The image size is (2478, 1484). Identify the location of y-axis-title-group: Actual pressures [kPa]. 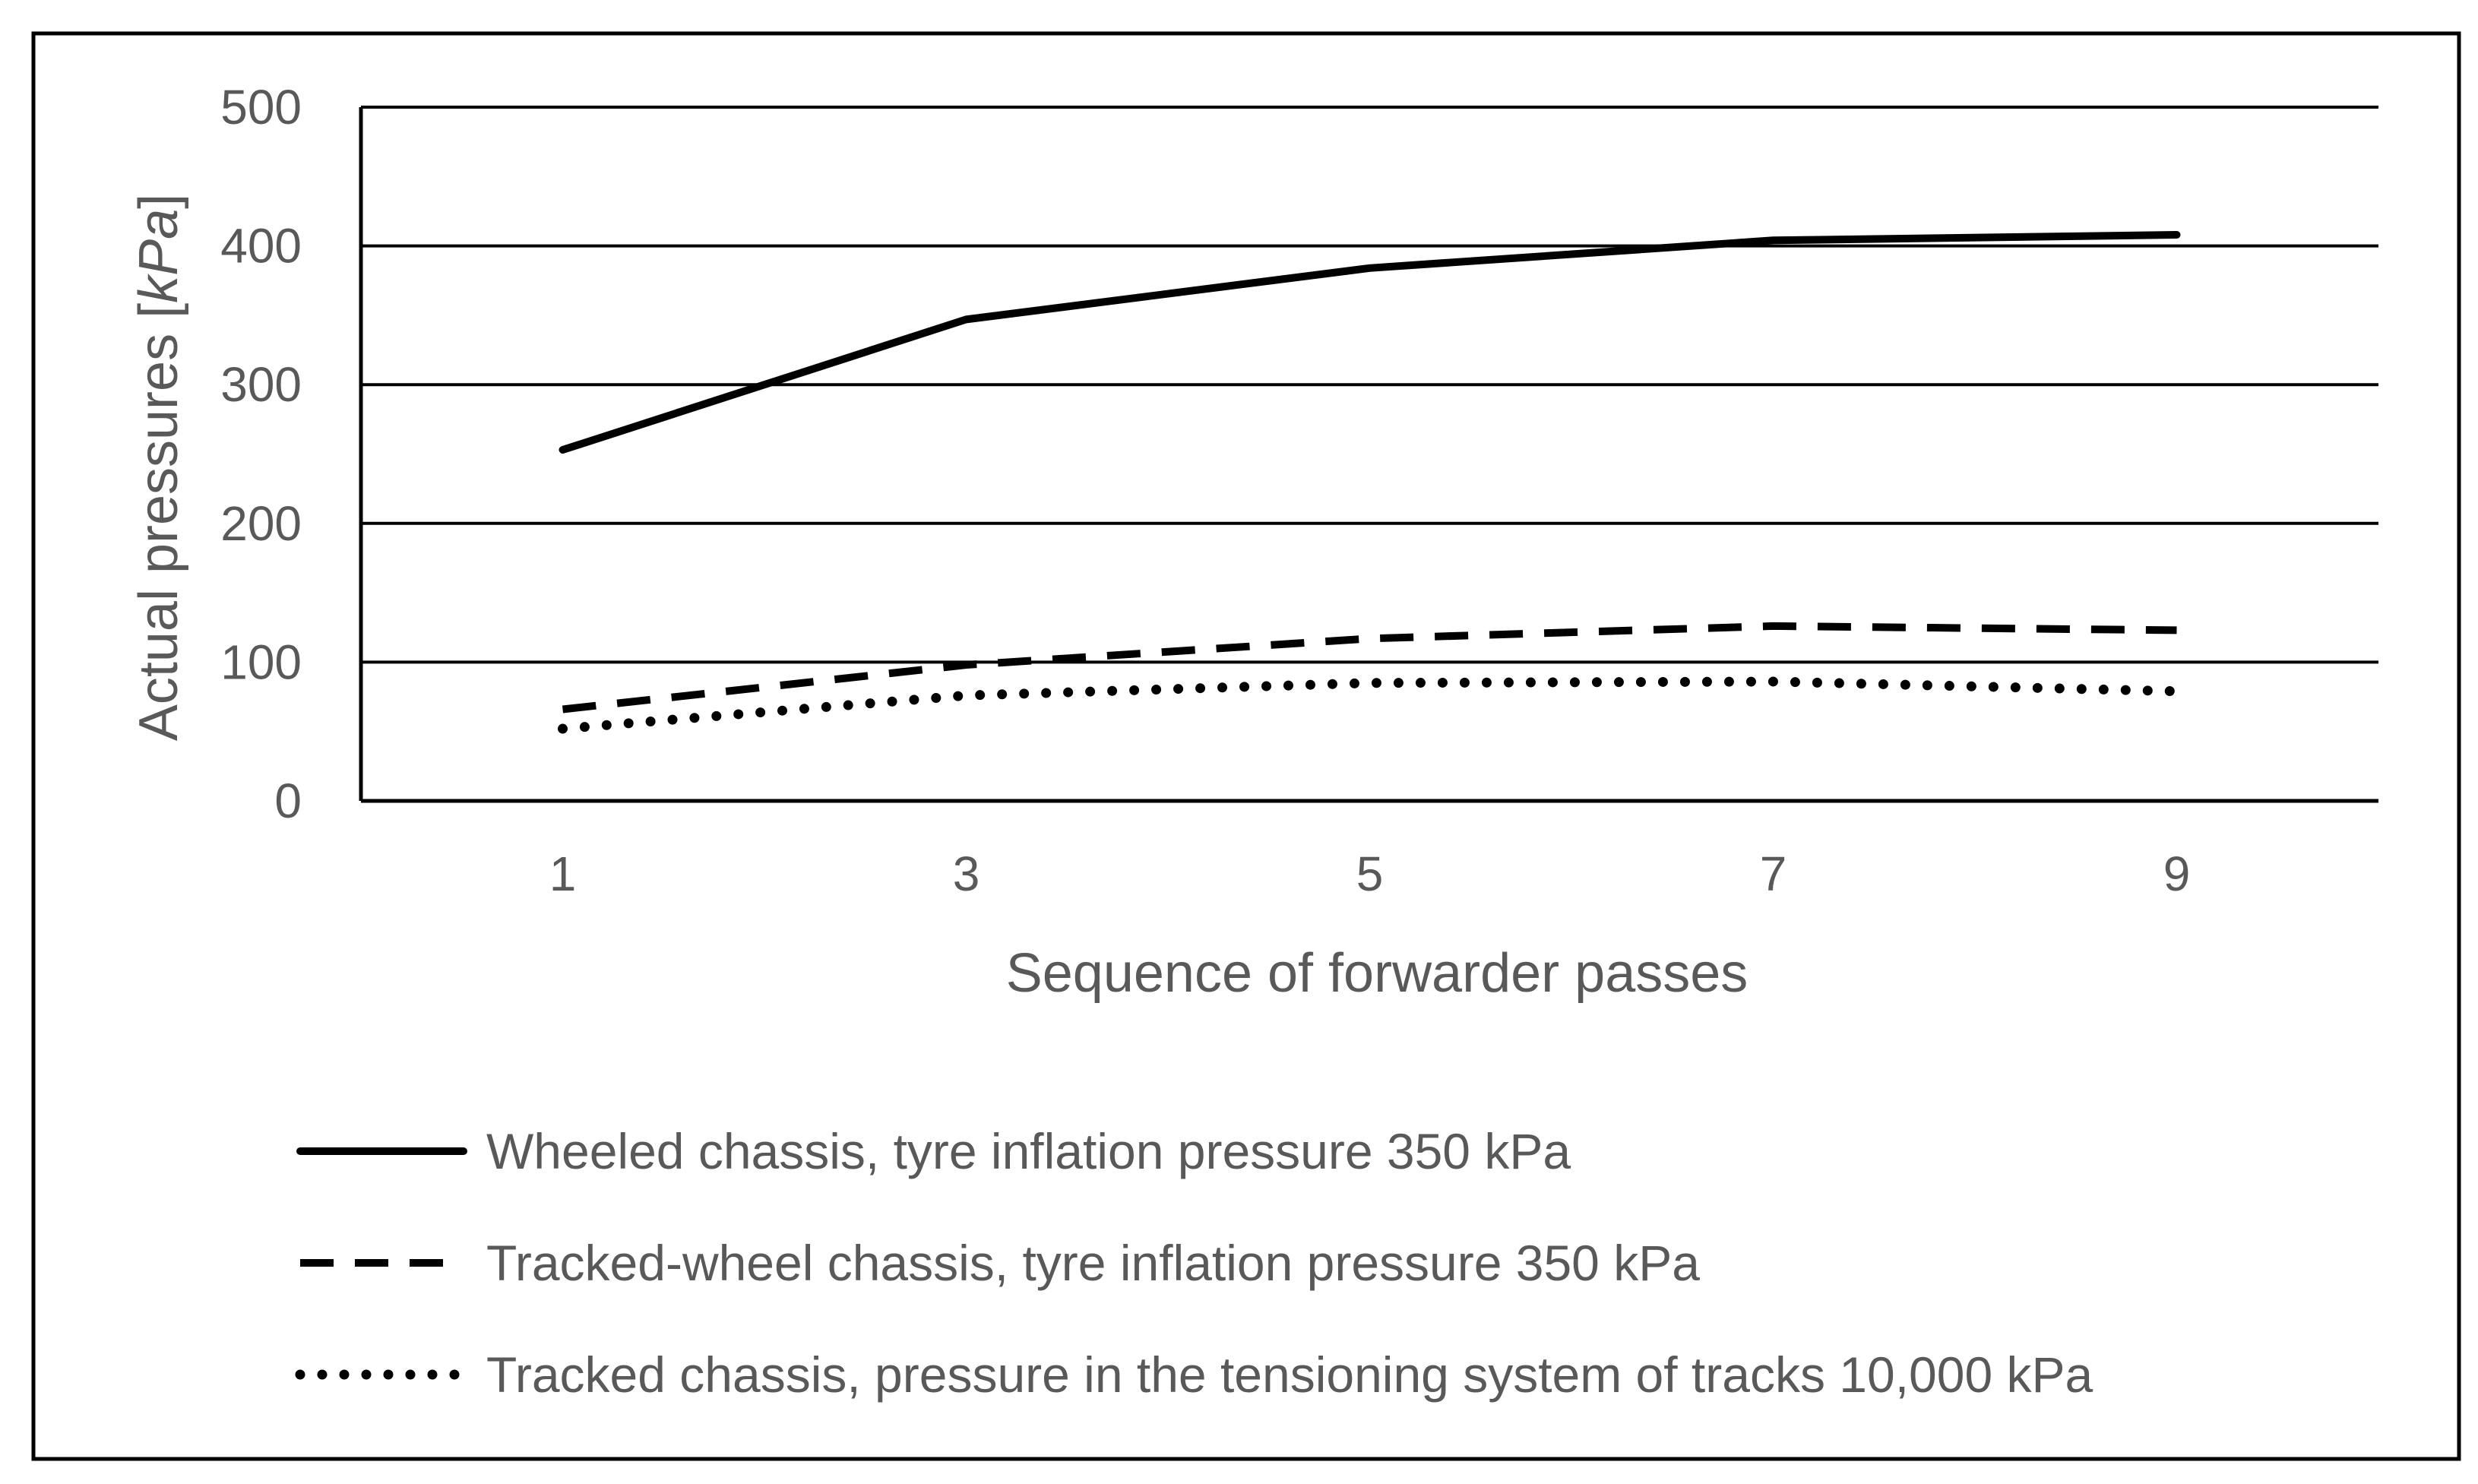
(158, 468).